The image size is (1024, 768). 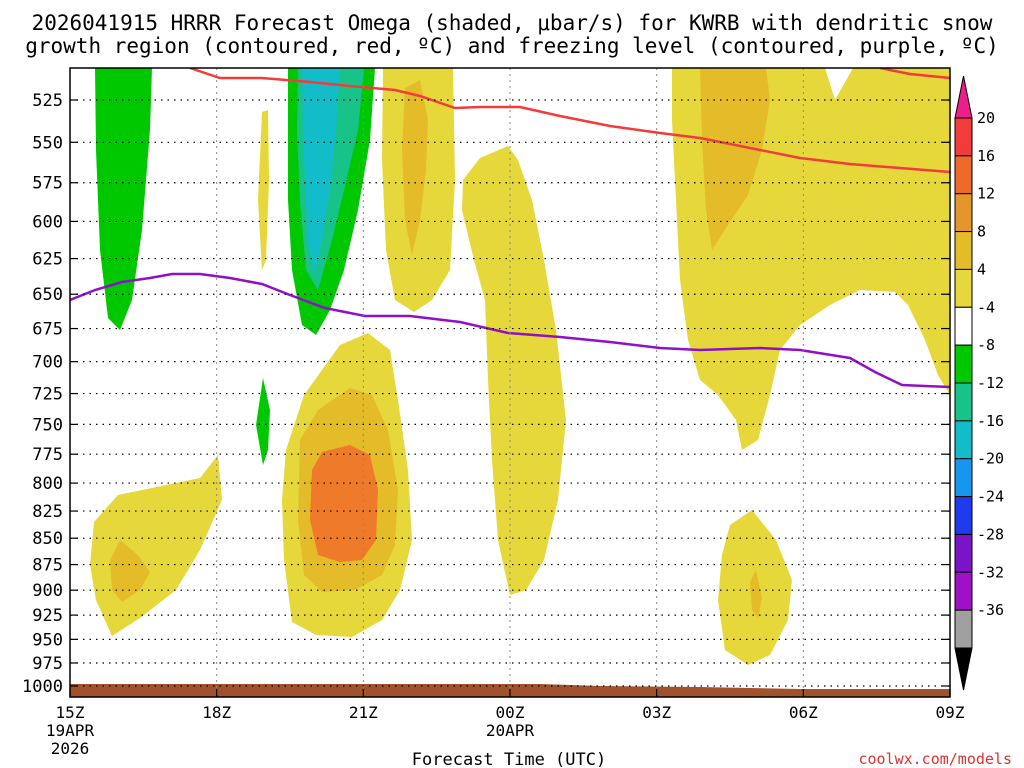 What do you see at coordinates (321, 171) in the screenshot?
I see `omega-shading-minus12-minus16` at bounding box center [321, 171].